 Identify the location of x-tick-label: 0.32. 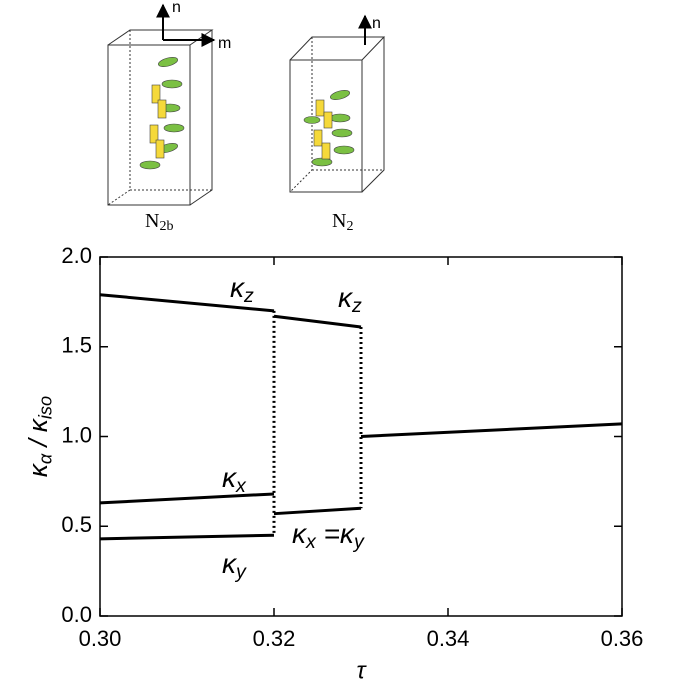
(274, 638).